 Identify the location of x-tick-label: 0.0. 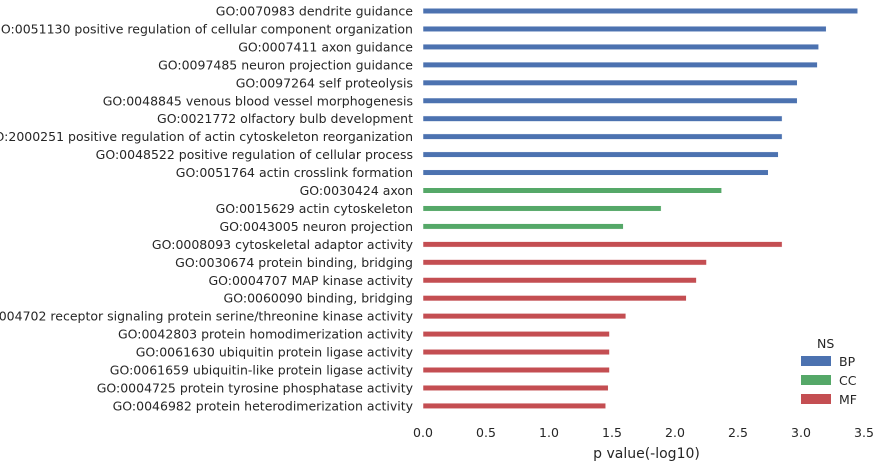
(423, 432).